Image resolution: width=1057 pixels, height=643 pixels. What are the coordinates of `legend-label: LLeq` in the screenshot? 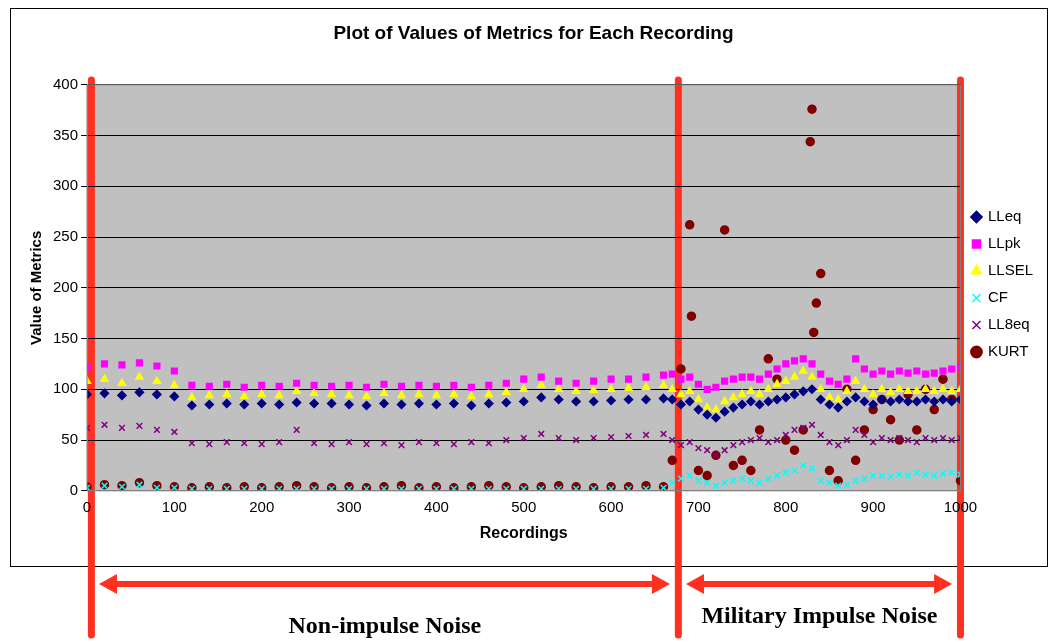 It's located at (1004, 216).